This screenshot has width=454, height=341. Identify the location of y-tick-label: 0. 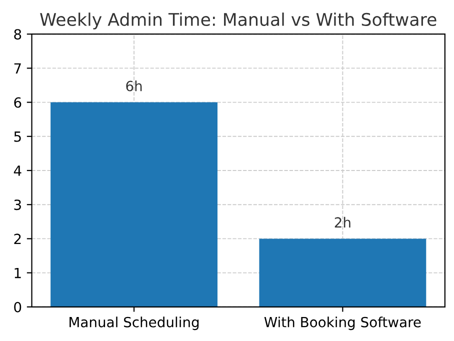
(18, 307).